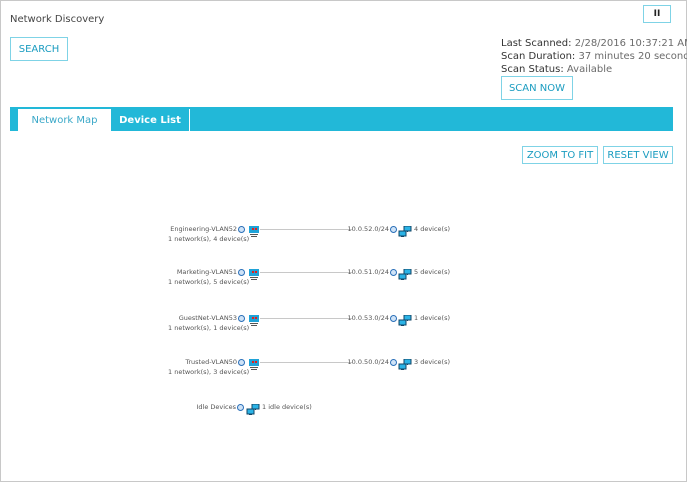 The height and width of the screenshot is (482, 687). I want to click on scan-status-label: Scan Status:, so click(532, 69).